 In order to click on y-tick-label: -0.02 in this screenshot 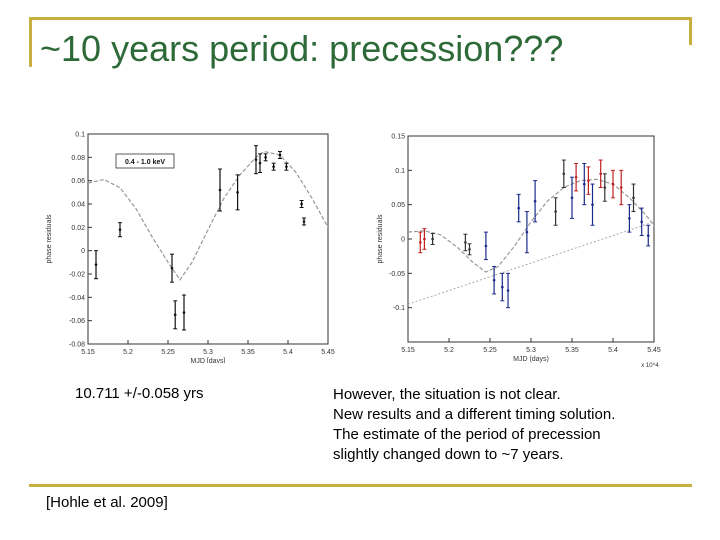, I will do `click(77, 275)`.